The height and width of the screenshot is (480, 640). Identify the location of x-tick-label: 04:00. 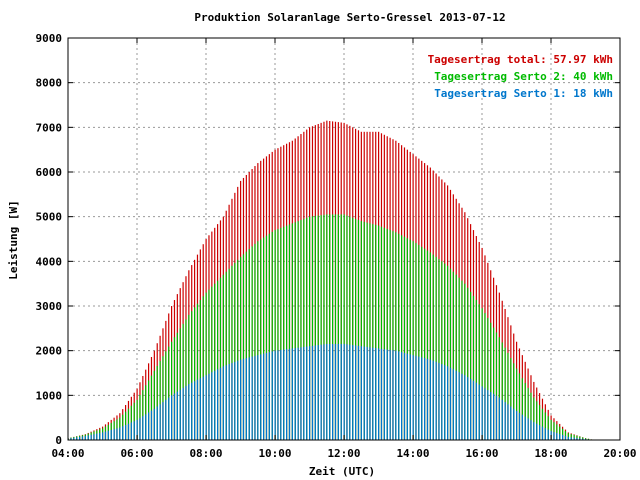
(67, 453).